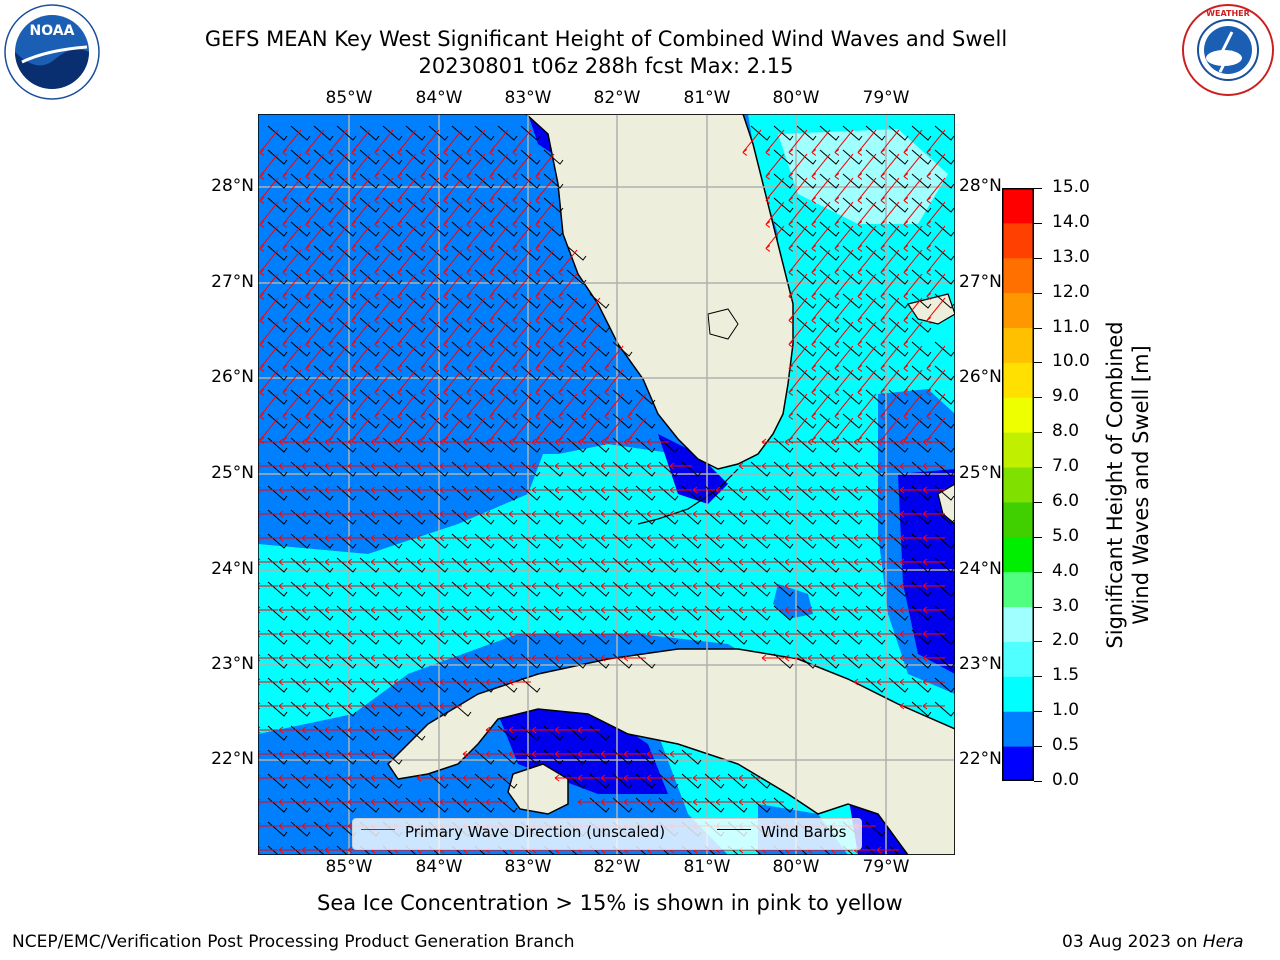 The image size is (1280, 960). What do you see at coordinates (886, 98) in the screenshot?
I see `lon-tick-top: 79°W` at bounding box center [886, 98].